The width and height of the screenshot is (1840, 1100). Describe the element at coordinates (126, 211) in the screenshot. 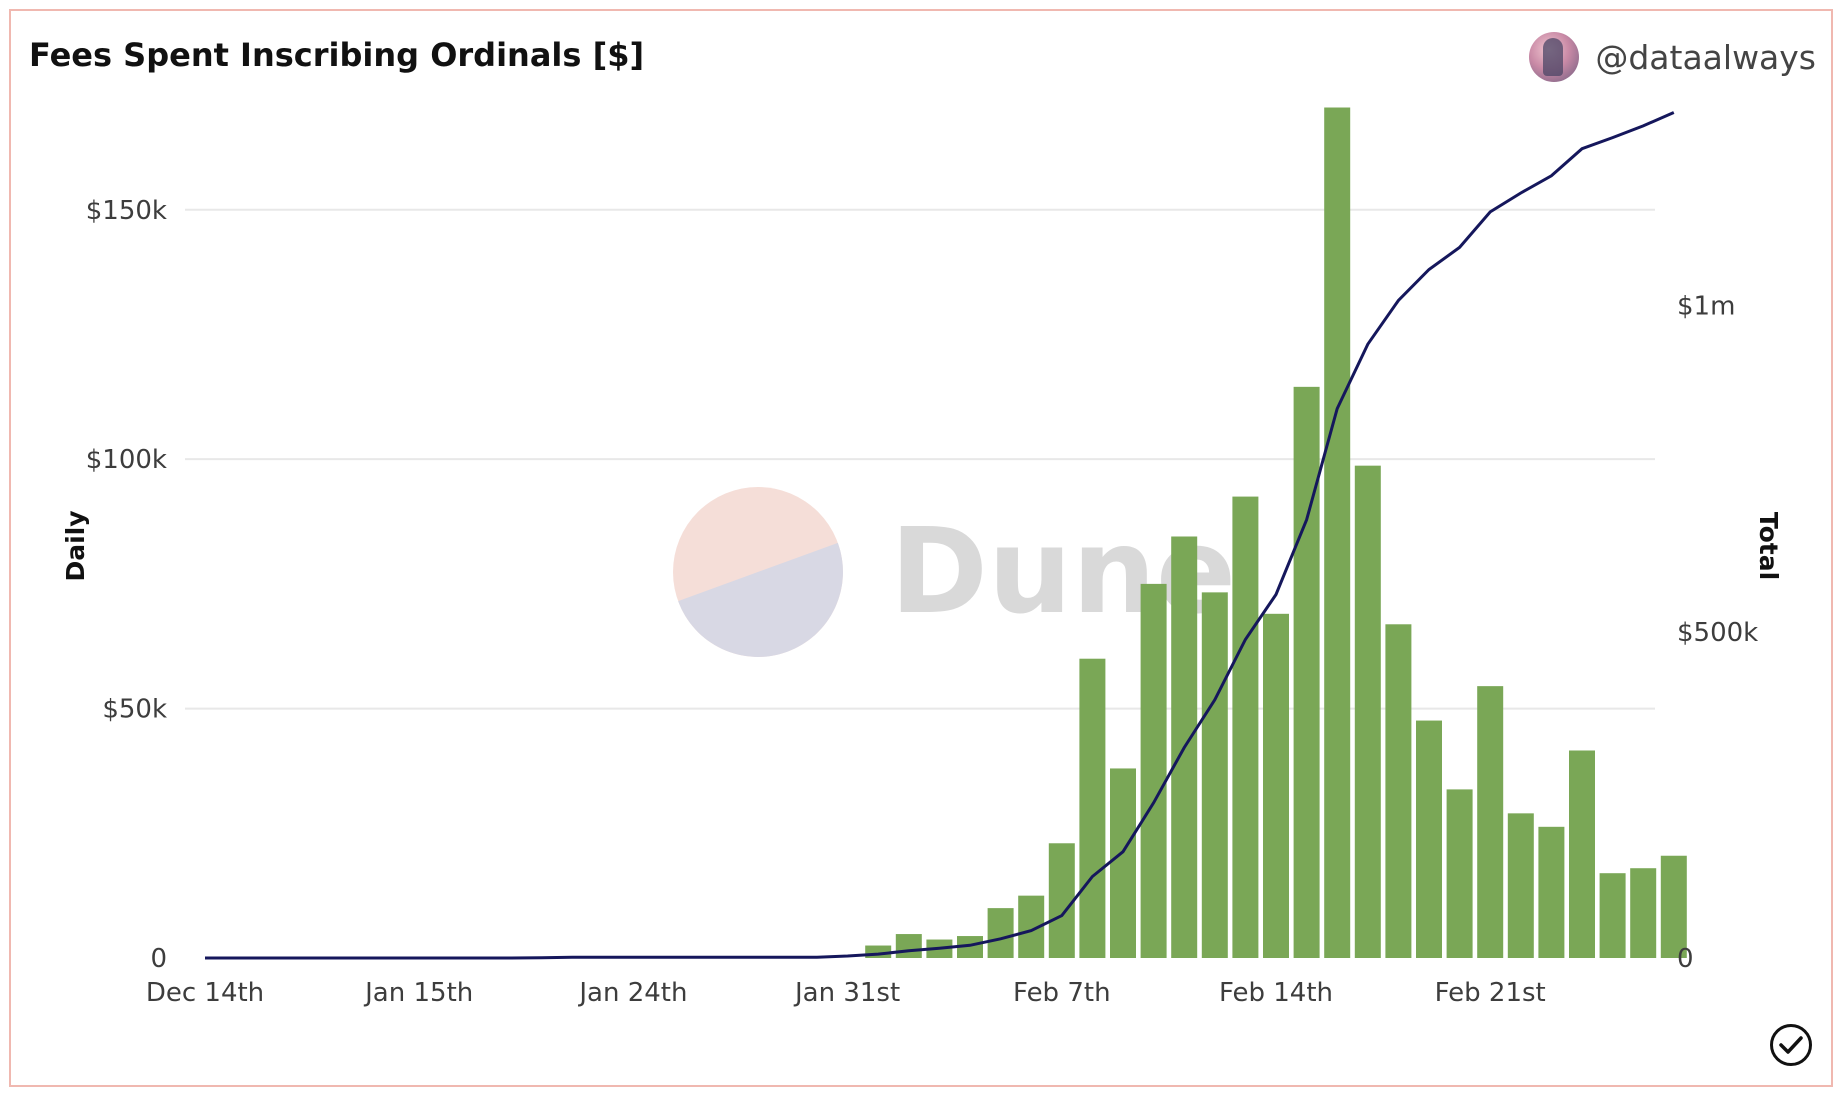

I see `left-tick-label: $150k` at that location.